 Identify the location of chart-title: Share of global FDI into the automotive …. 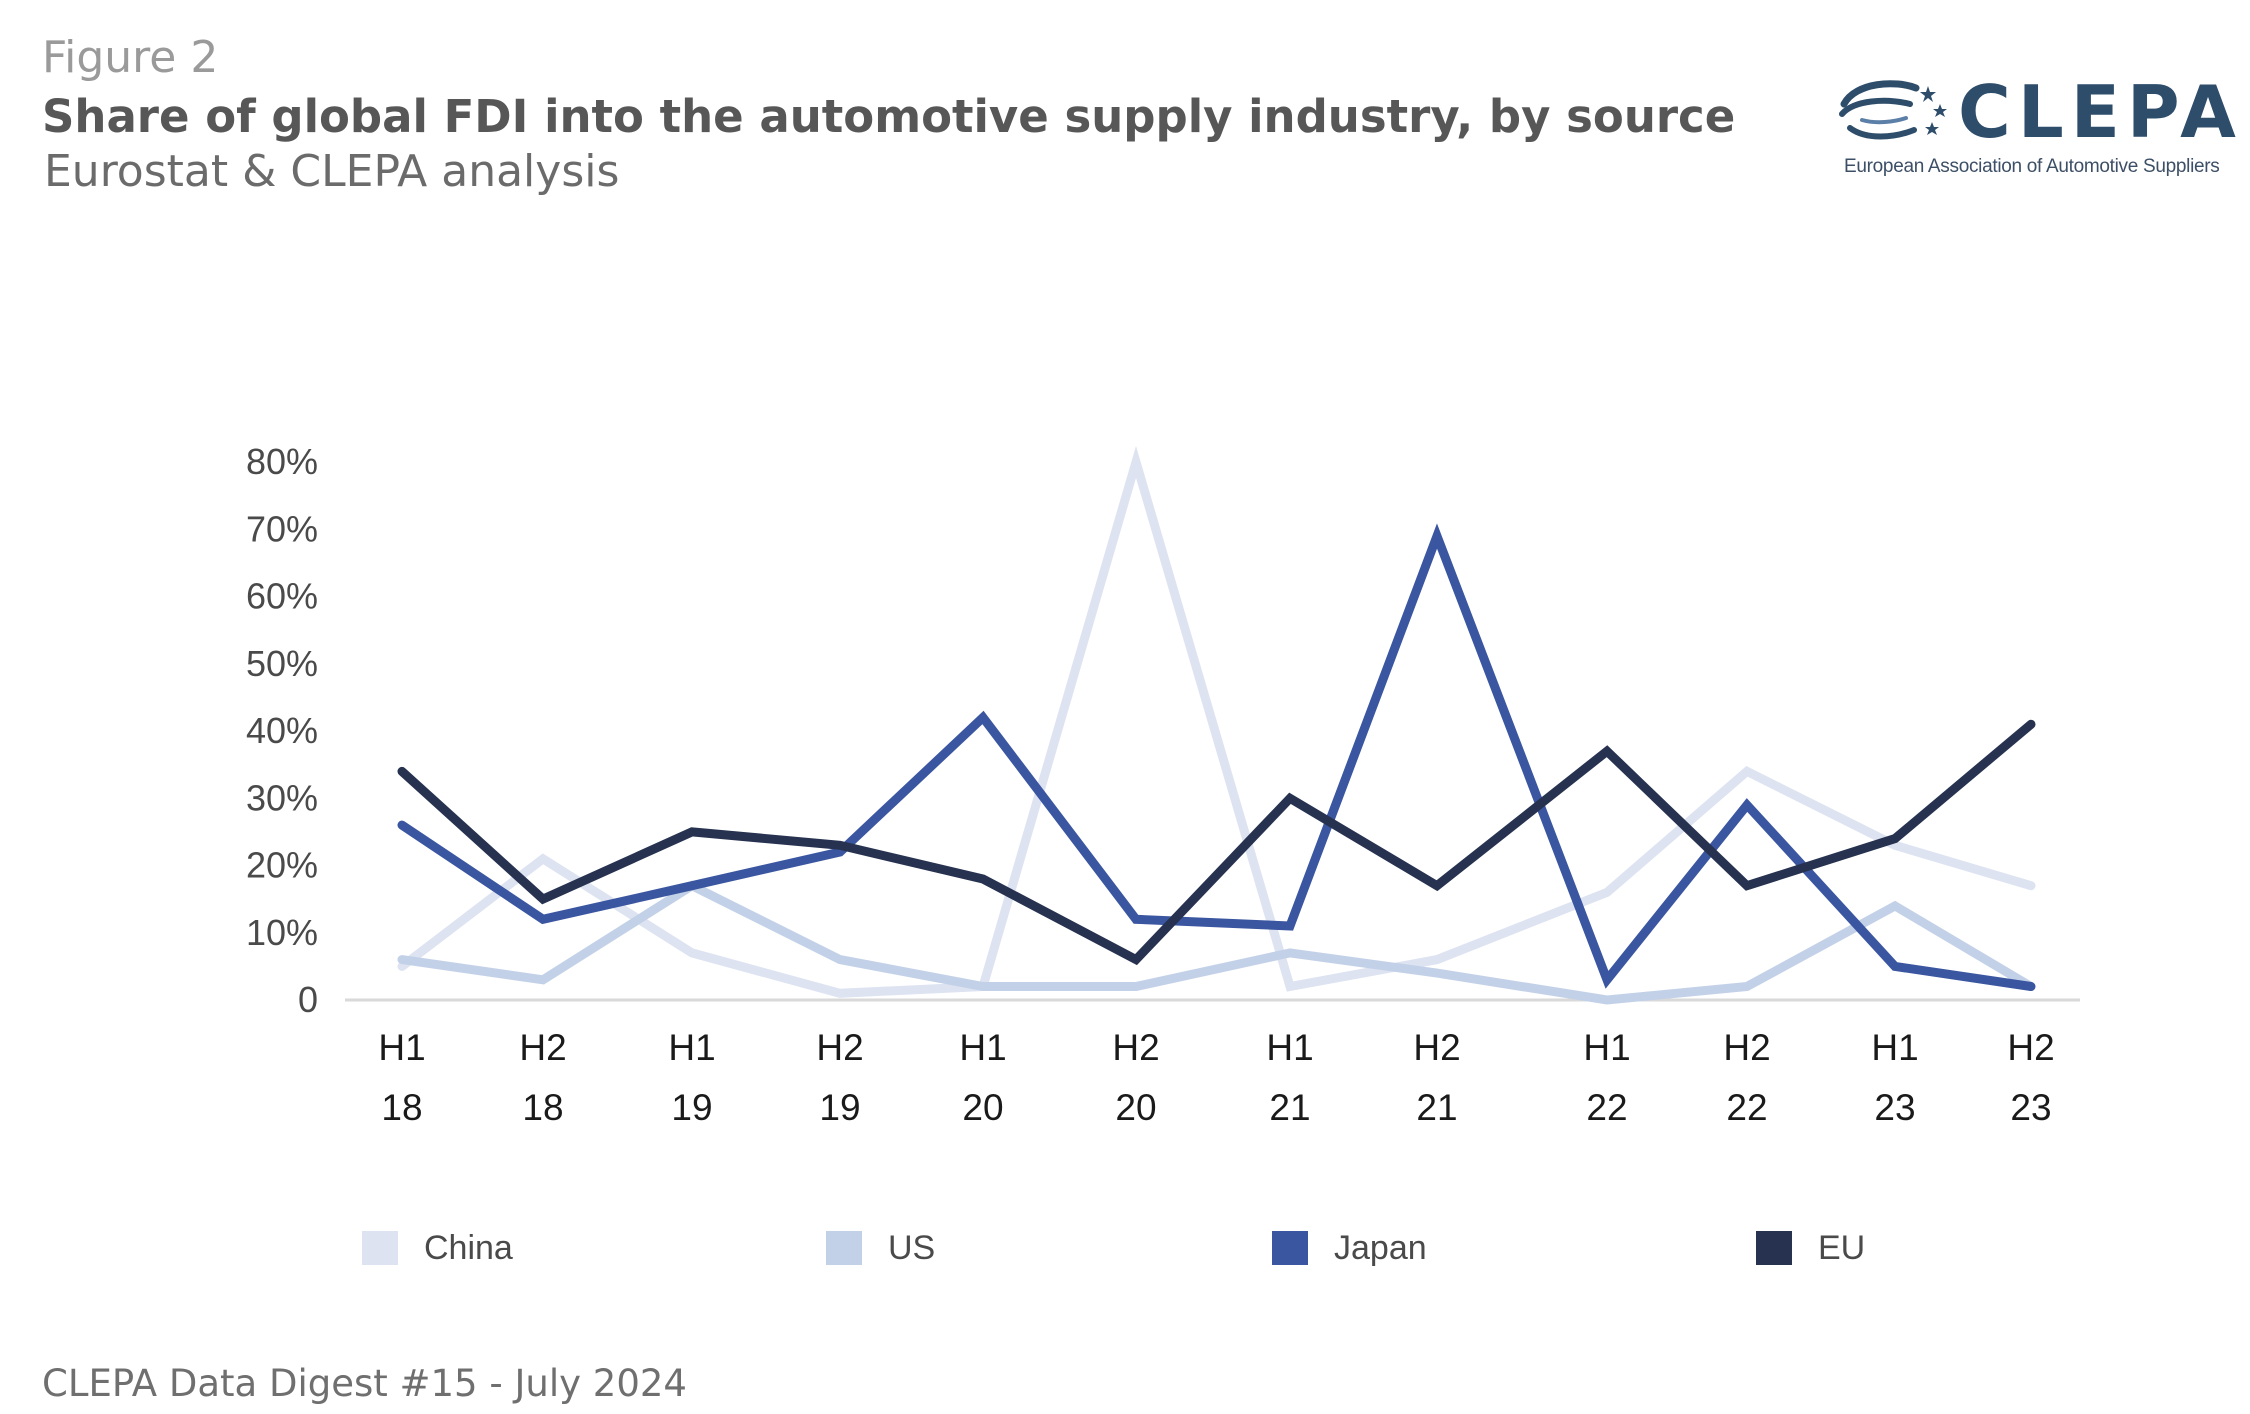
(889, 116).